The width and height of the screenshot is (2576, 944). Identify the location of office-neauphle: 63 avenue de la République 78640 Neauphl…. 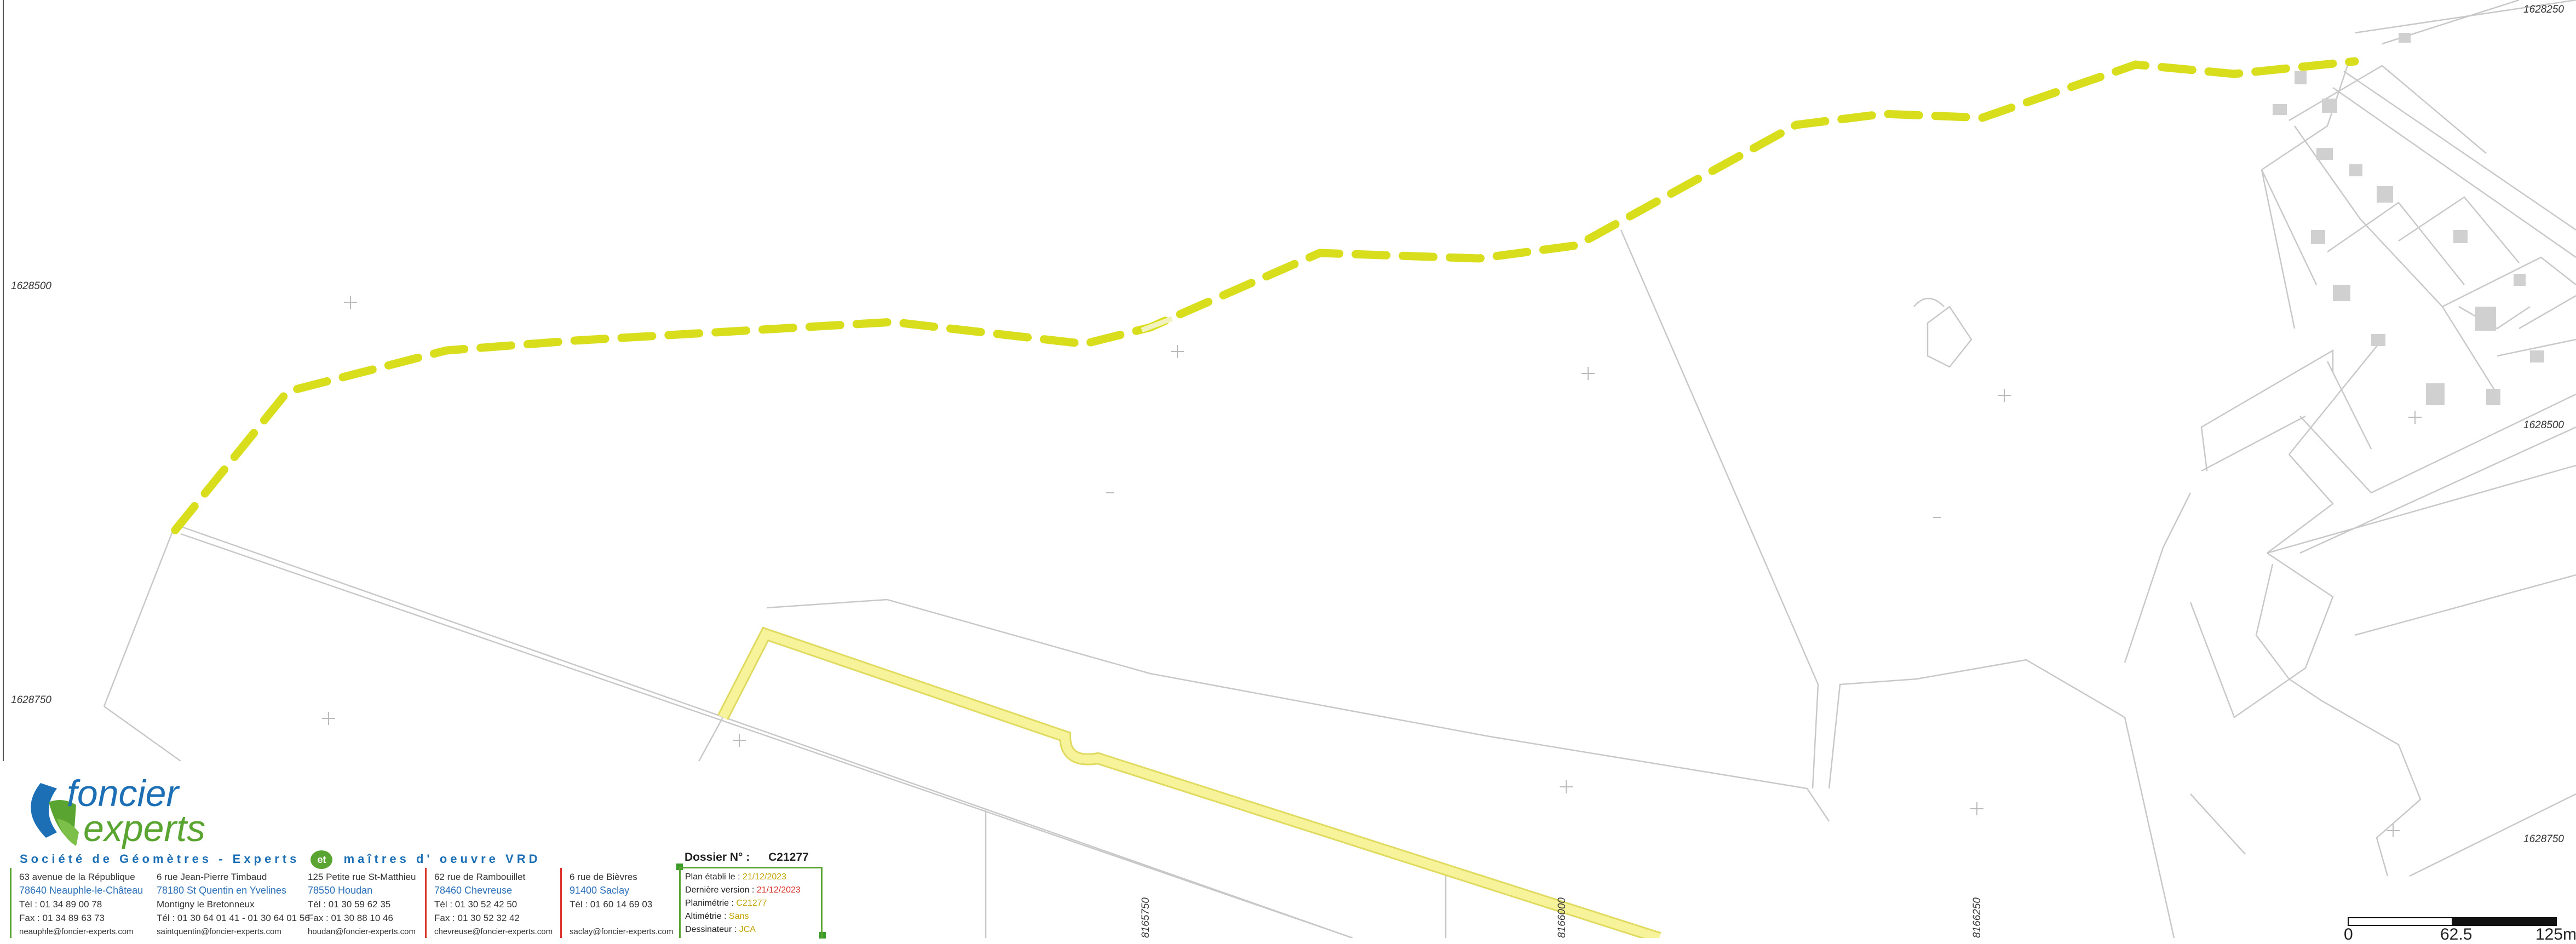
(79, 903).